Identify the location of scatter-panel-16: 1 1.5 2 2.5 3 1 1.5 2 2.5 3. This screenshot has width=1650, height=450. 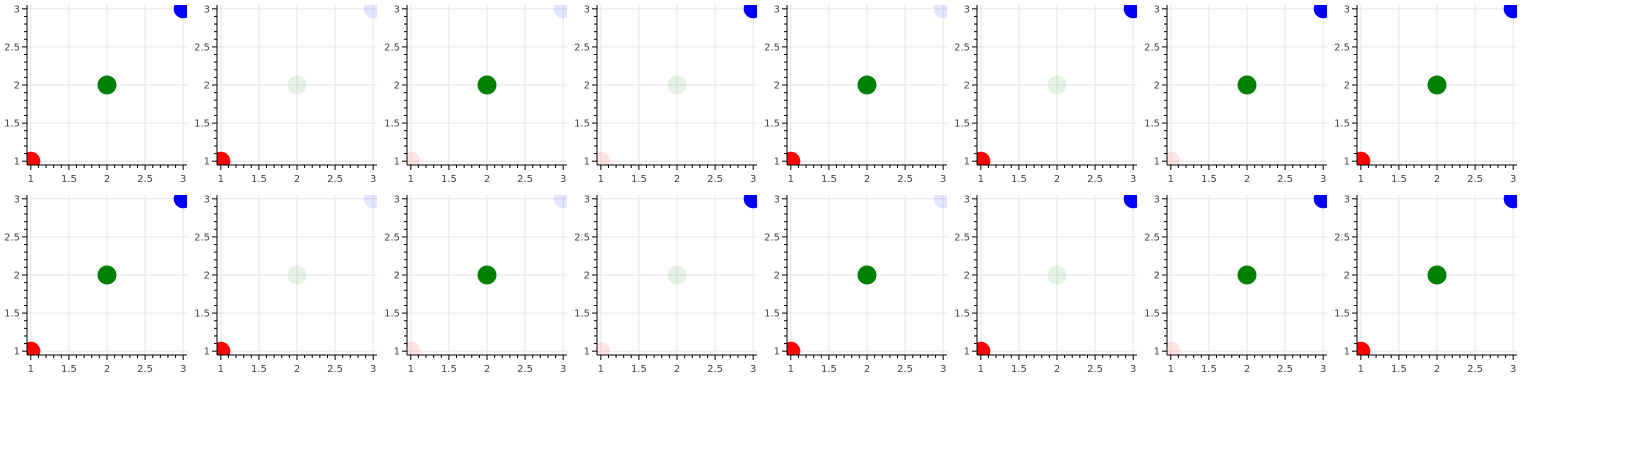
(1425, 284).